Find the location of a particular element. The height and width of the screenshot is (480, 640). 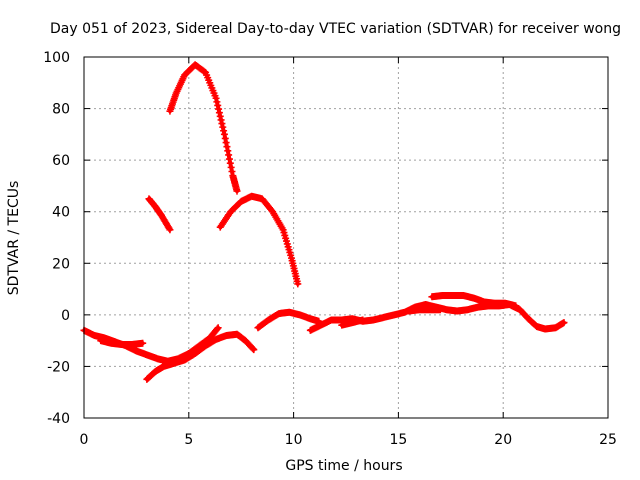

y-tick-label: 60 is located at coordinates (61, 161).